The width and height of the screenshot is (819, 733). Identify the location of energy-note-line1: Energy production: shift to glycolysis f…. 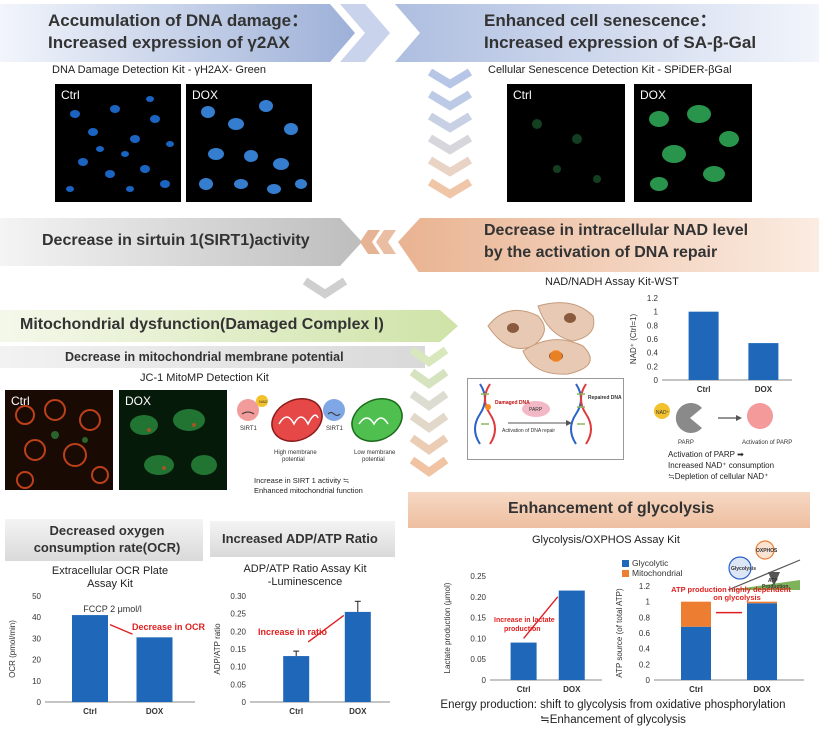
(613, 705).